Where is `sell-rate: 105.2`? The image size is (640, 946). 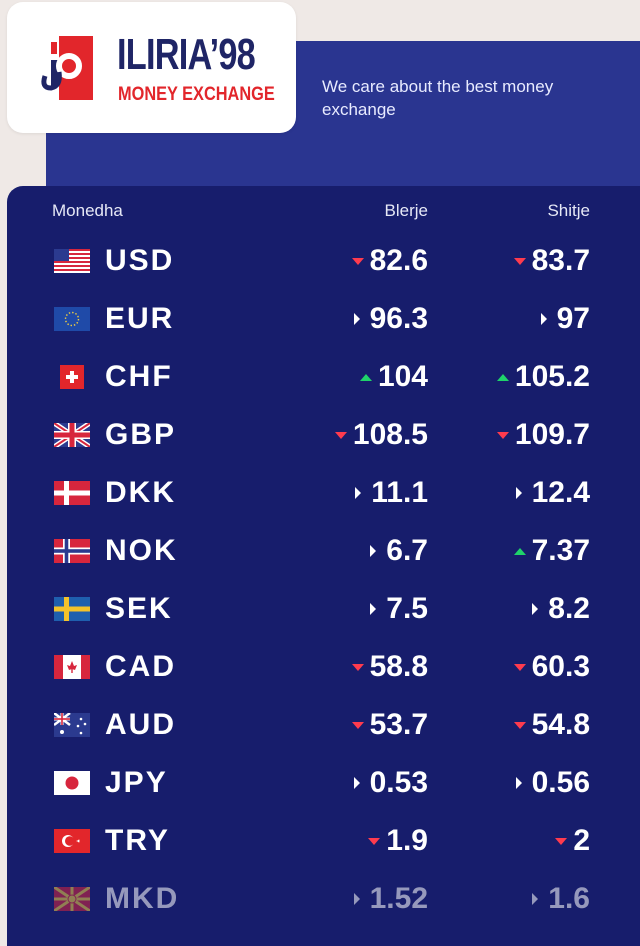
sell-rate: 105.2 is located at coordinates (543, 377).